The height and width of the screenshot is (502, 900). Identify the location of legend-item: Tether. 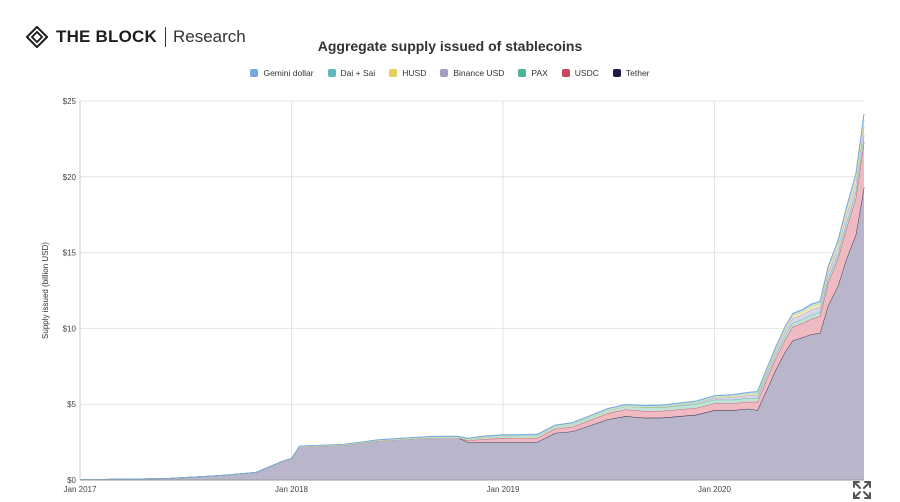
(631, 73).